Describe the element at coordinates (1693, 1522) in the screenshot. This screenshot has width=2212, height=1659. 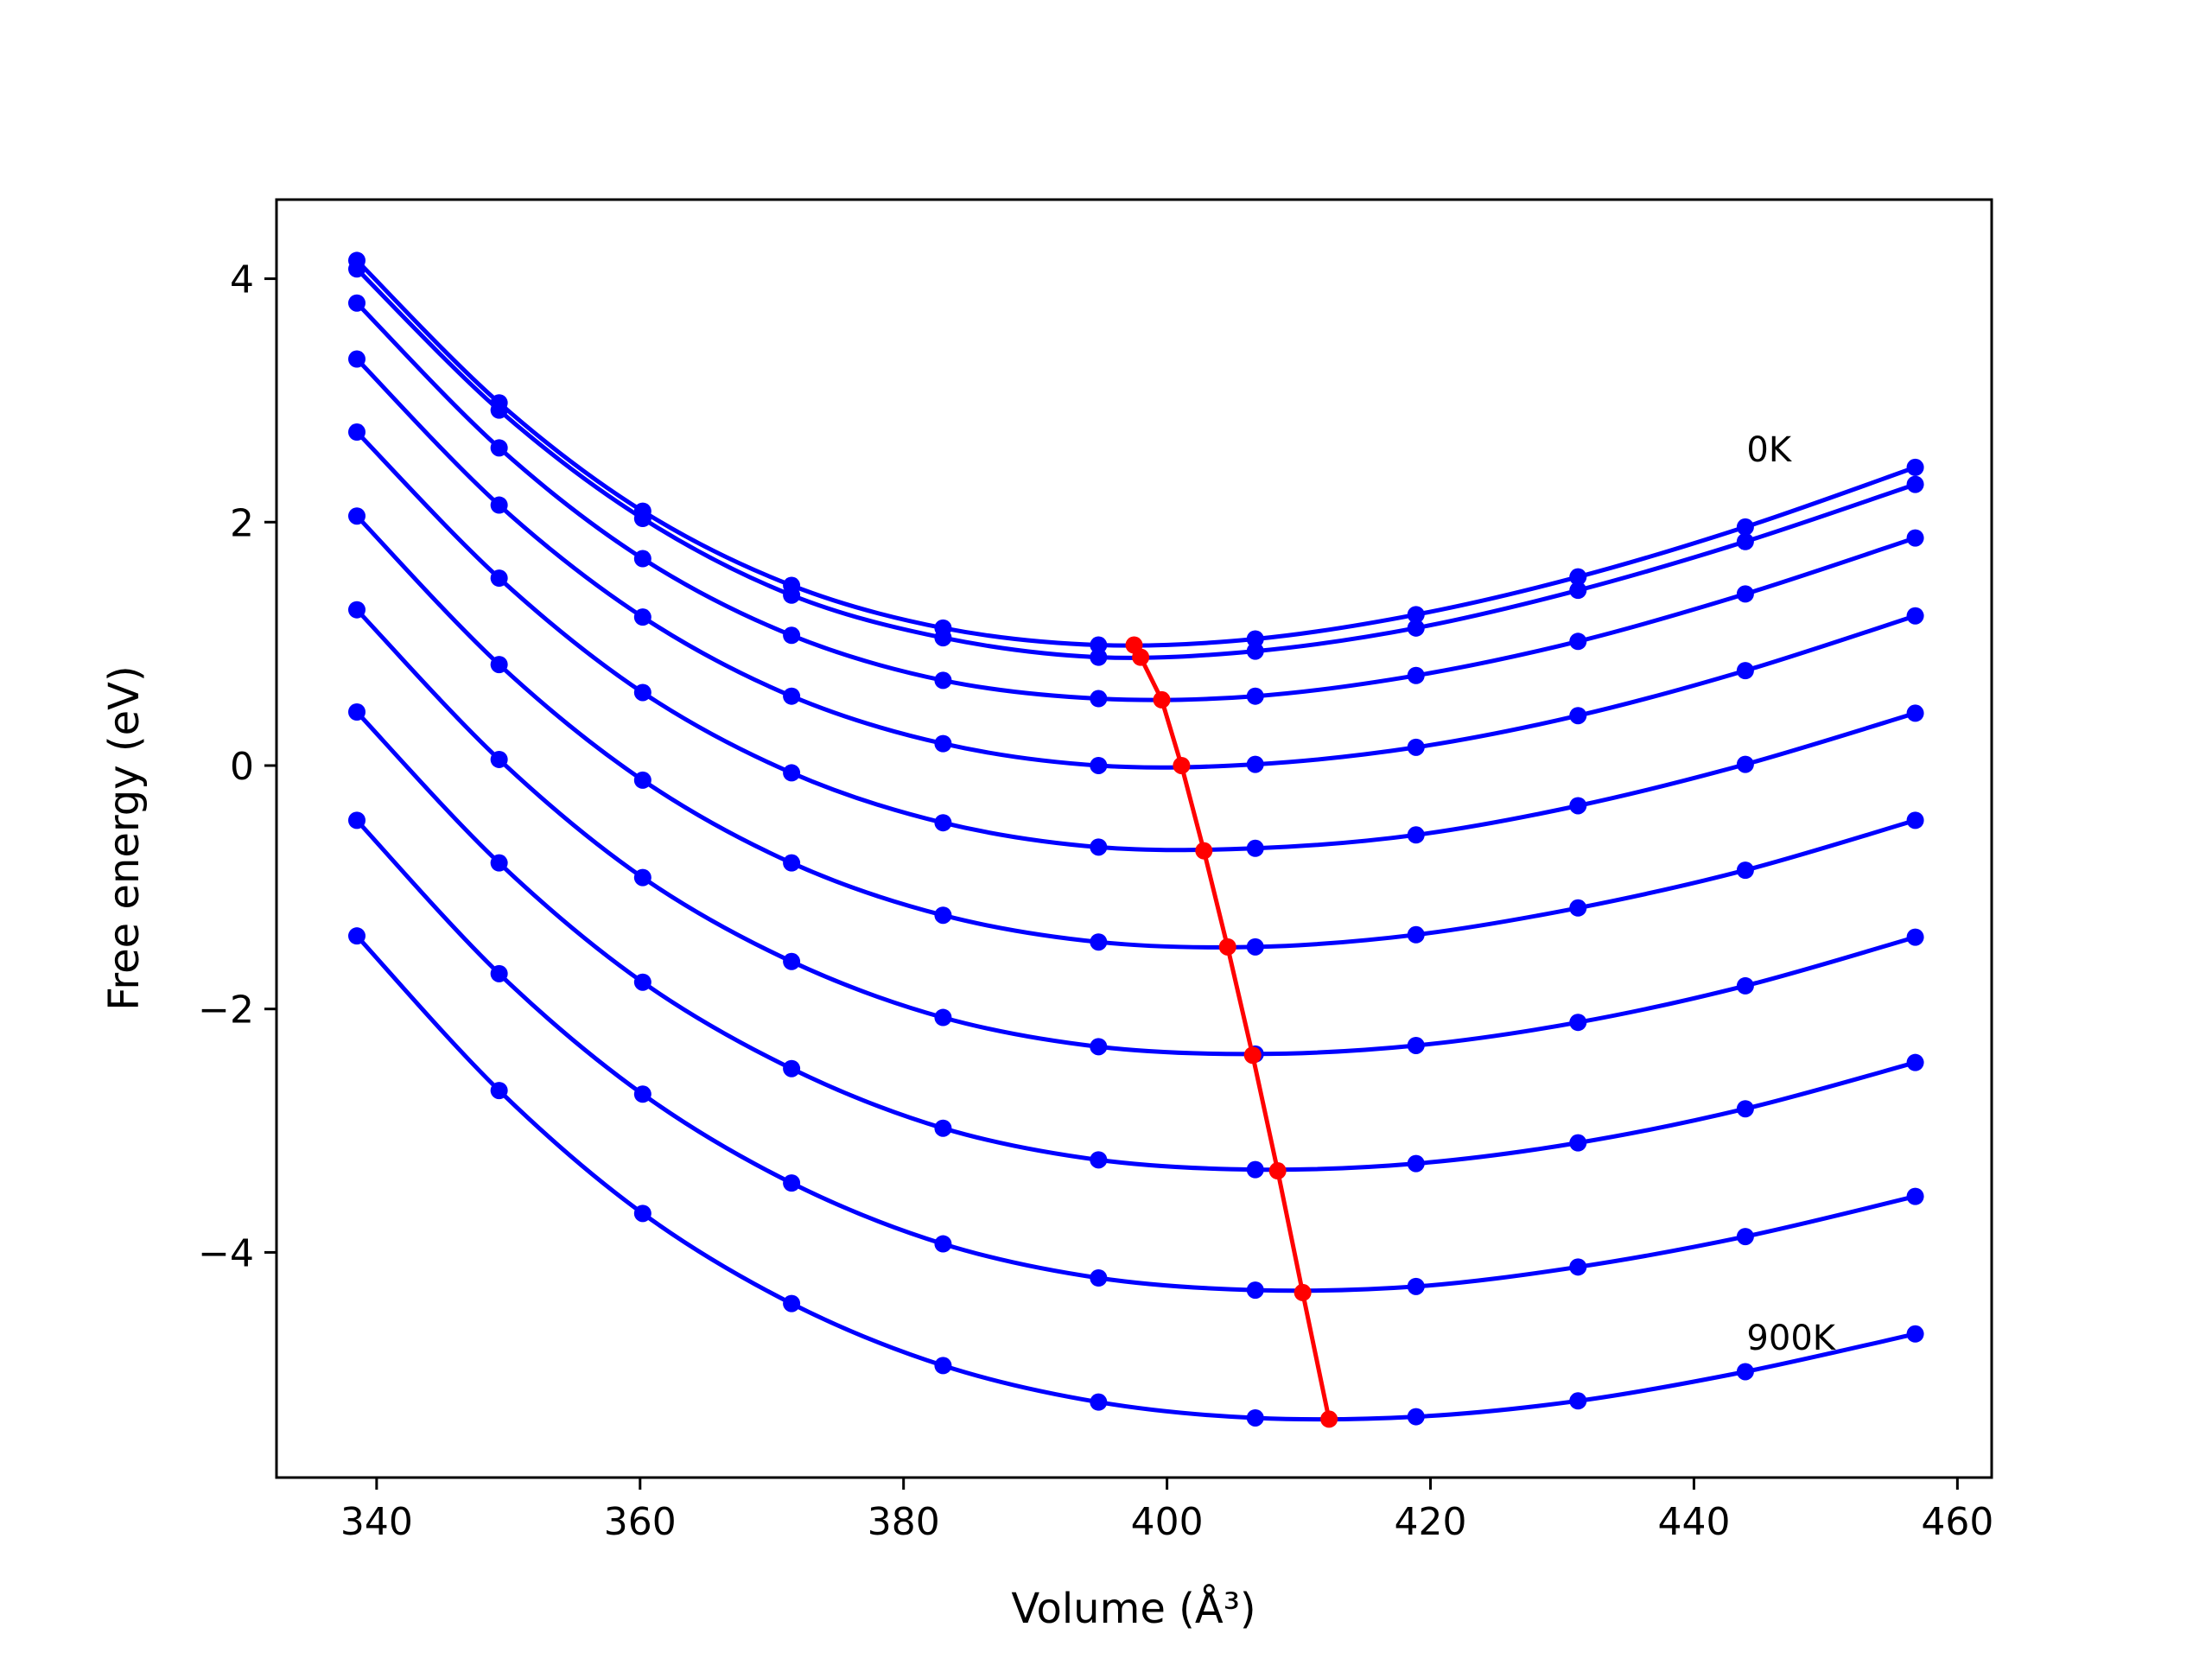
I see `x-tick-label: 440` at that location.